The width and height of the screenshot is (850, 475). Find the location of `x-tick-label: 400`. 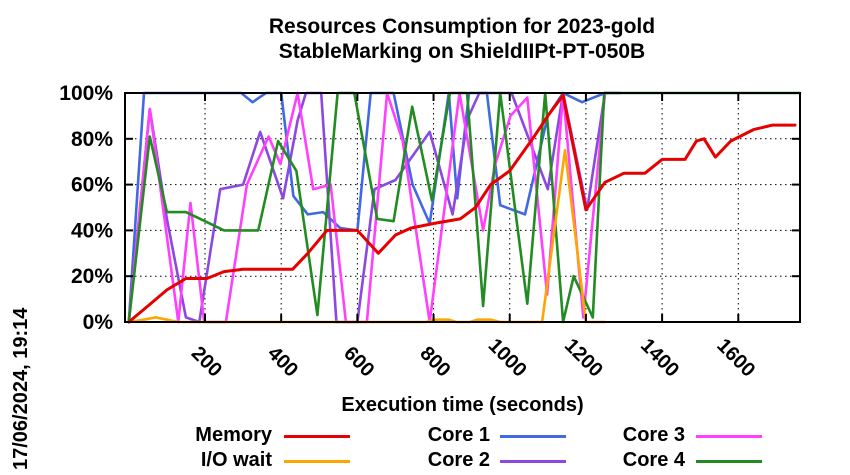

x-tick-label: 400 is located at coordinates (282, 361).